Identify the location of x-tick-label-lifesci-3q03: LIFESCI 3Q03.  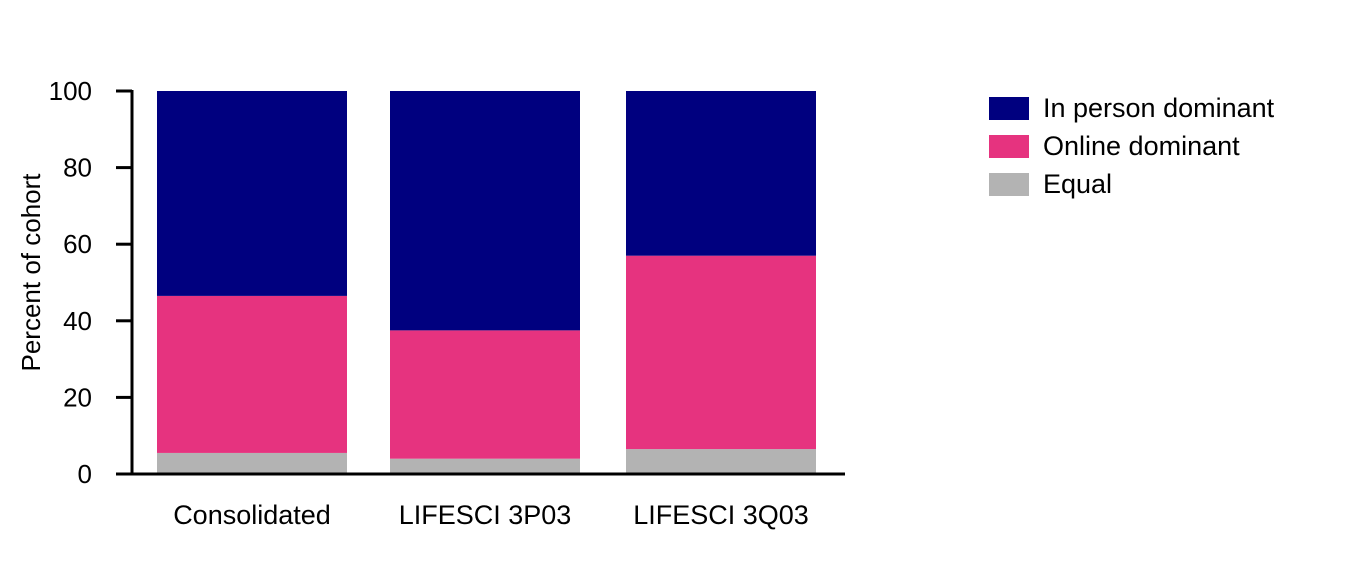
(721, 515).